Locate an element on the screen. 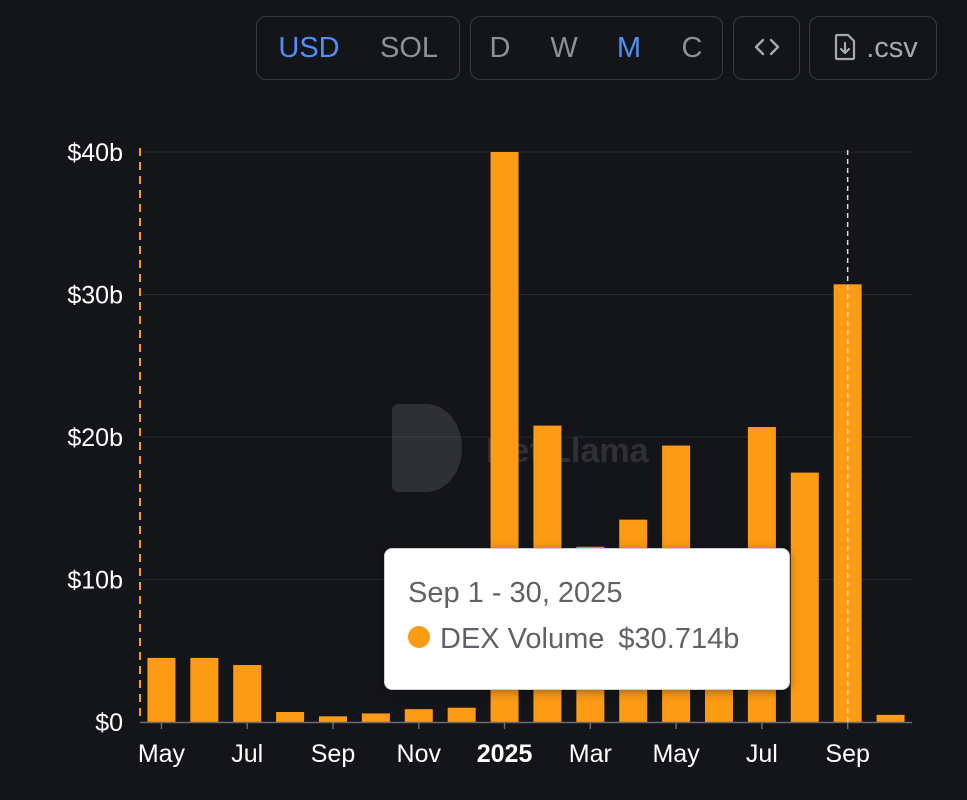  chart-toolbar: USD SOL D W M C .csv is located at coordinates (483, 49).